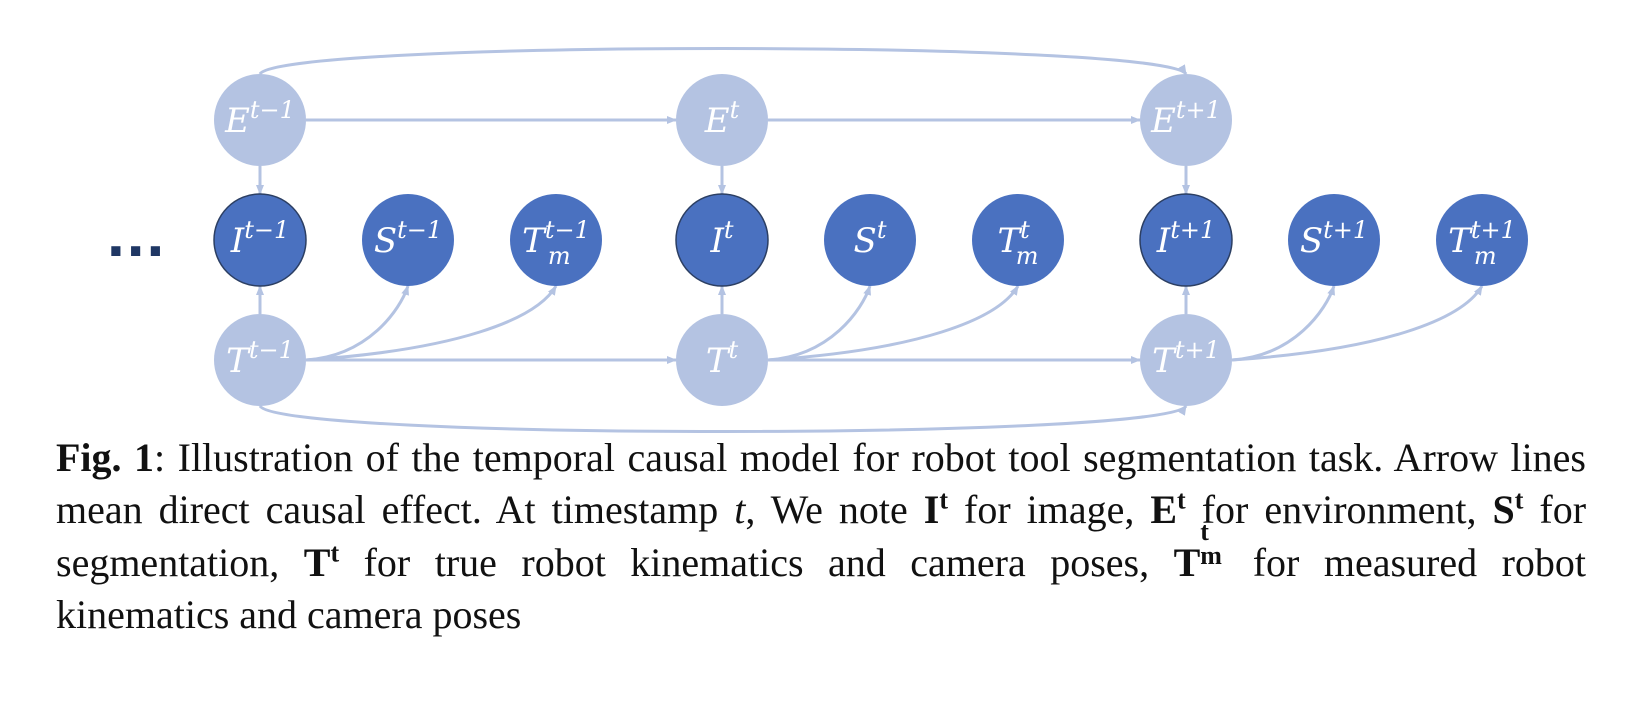  I want to click on node-seg-0-label: St−1, so click(408, 238).